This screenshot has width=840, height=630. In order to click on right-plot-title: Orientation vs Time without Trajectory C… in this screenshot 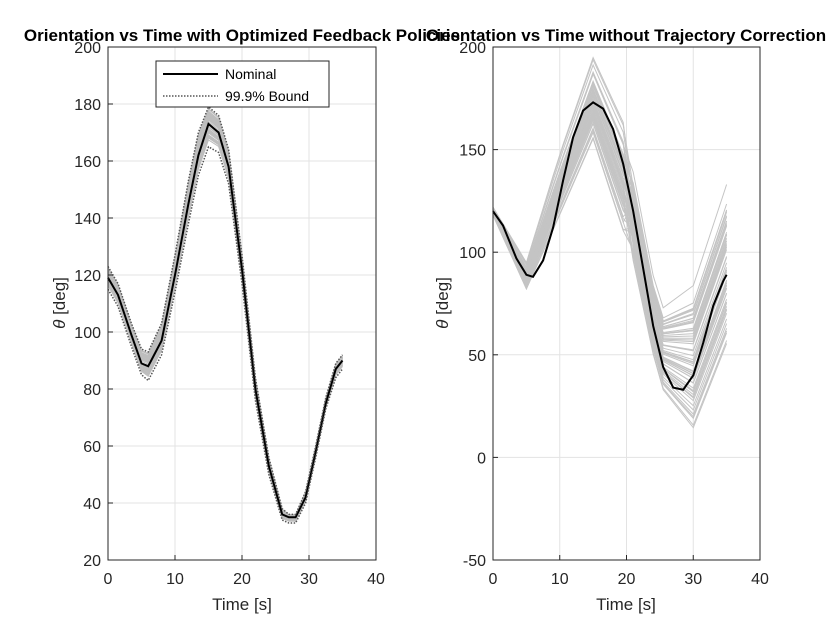, I will do `click(626, 35)`.